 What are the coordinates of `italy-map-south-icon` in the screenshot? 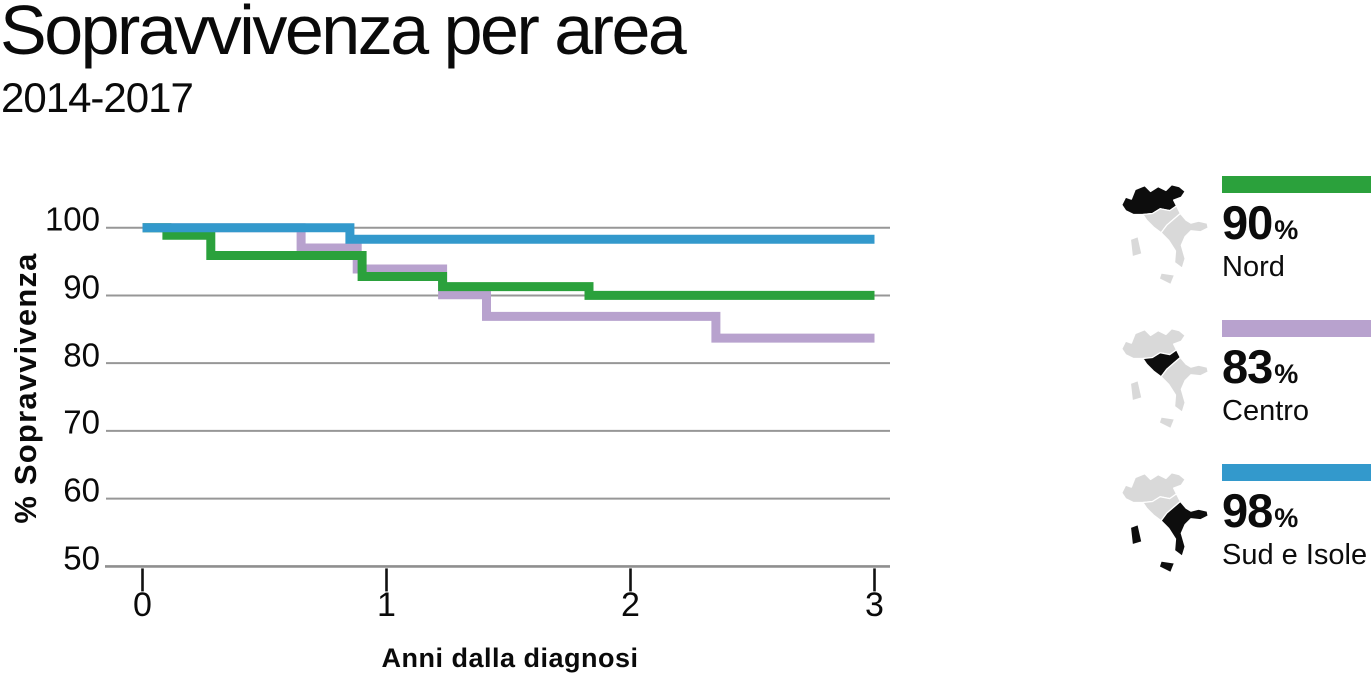 It's located at (1165, 523).